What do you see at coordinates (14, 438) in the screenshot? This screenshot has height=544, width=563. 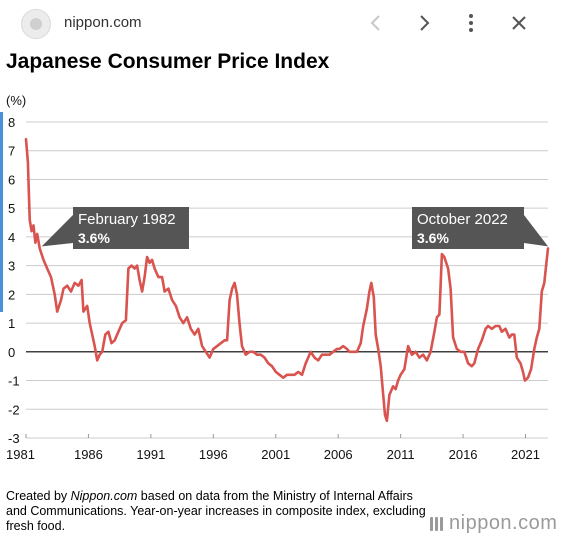 I see `y-tick-label: -3` at bounding box center [14, 438].